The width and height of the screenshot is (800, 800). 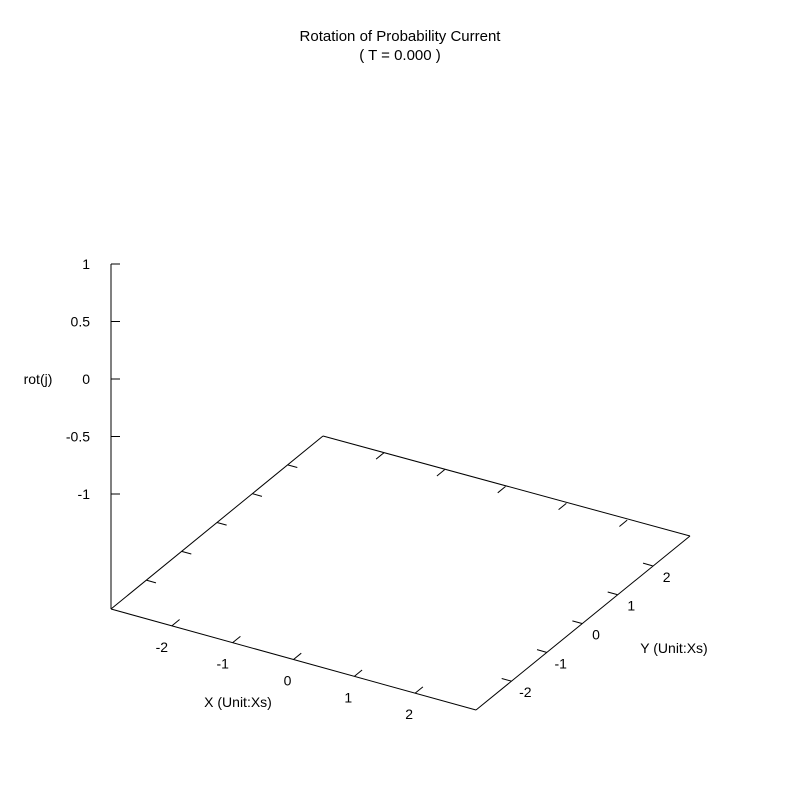 What do you see at coordinates (86, 379) in the screenshot?
I see `z-tick-label-2: 0` at bounding box center [86, 379].